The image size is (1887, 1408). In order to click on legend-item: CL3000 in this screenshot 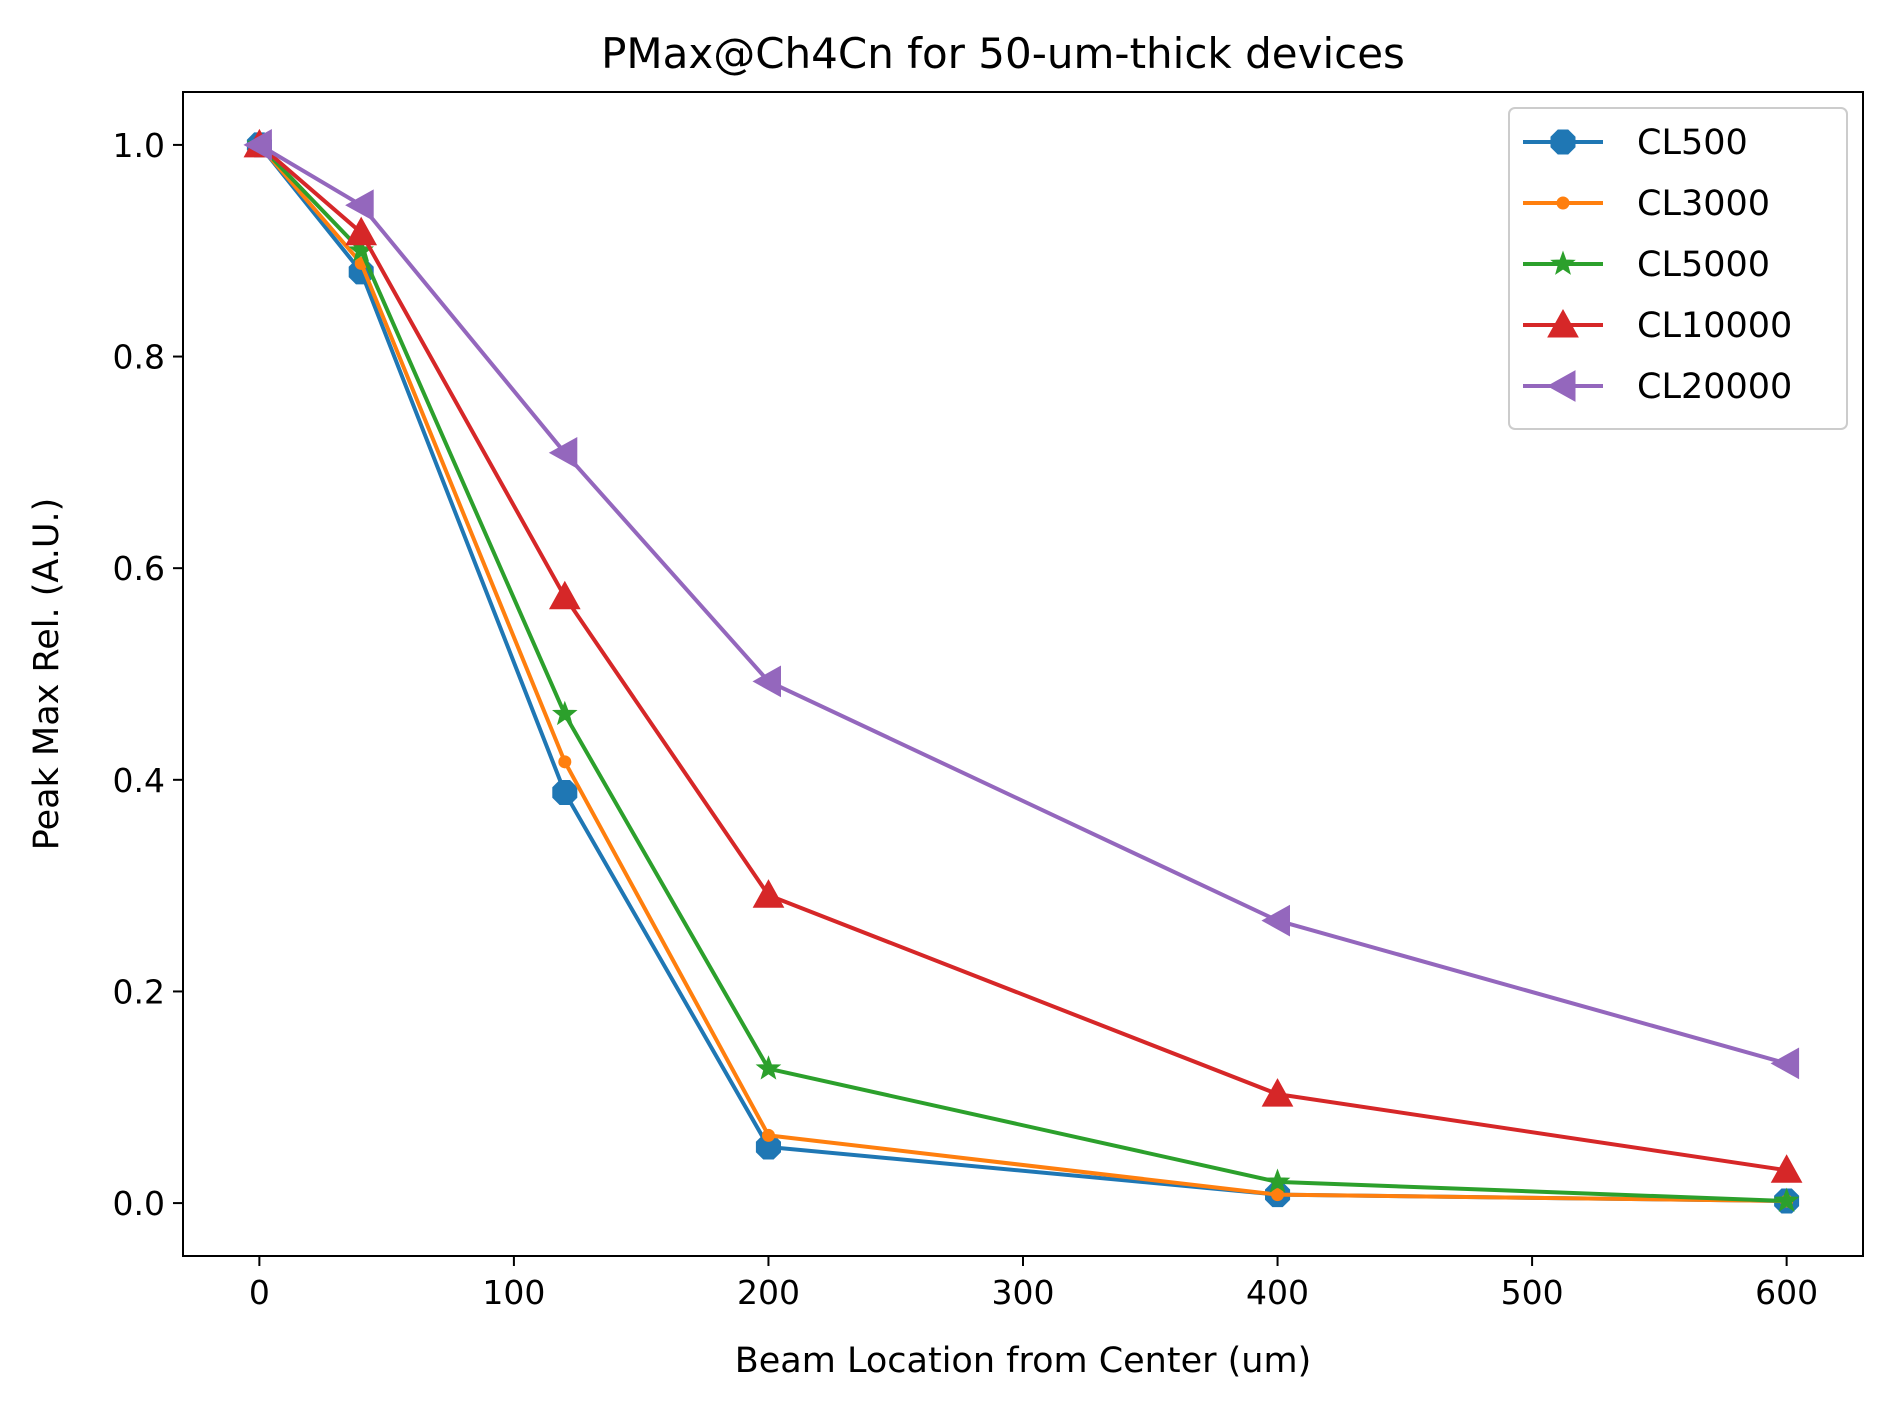, I will do `click(1646, 204)`.